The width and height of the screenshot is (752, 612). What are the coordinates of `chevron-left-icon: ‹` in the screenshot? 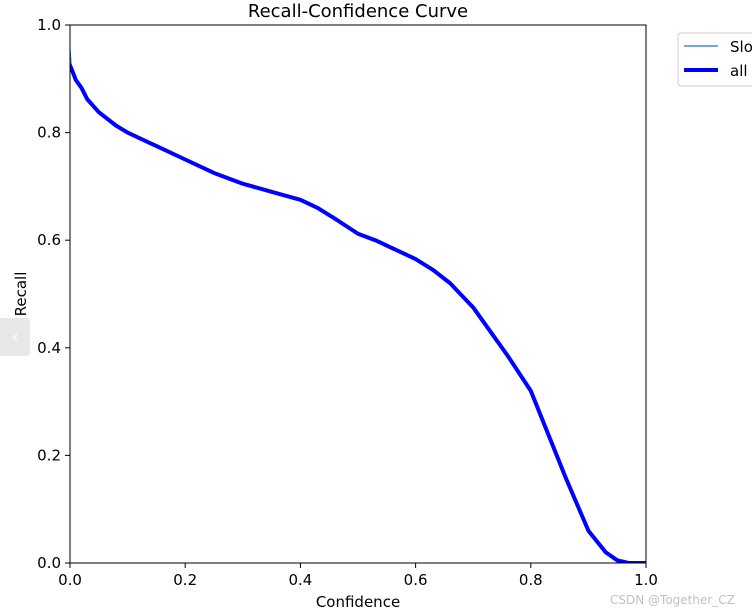 It's located at (15, 337).